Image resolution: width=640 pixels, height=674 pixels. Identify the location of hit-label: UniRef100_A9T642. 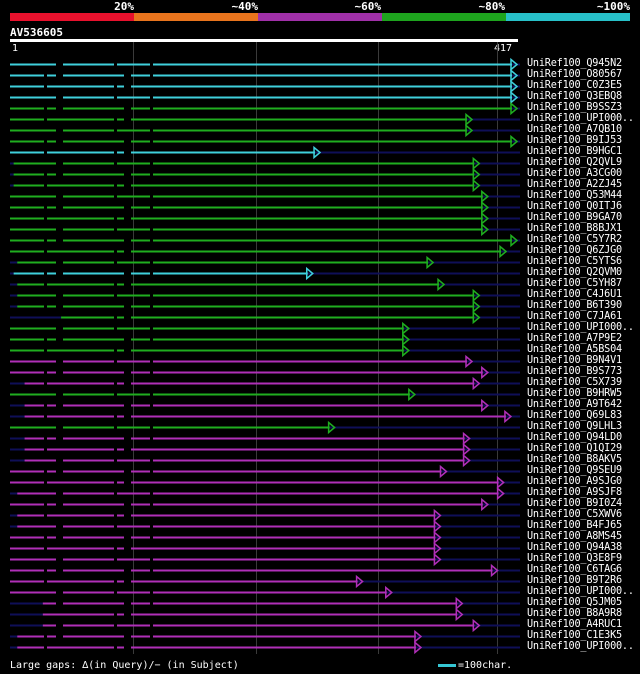
(574, 404).